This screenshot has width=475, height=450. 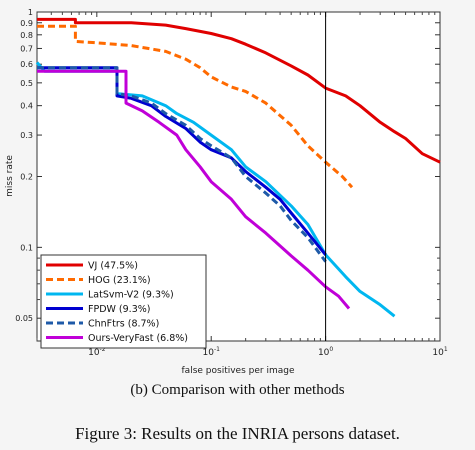 I want to click on y-tick-label: 0.3, so click(x=26, y=135).